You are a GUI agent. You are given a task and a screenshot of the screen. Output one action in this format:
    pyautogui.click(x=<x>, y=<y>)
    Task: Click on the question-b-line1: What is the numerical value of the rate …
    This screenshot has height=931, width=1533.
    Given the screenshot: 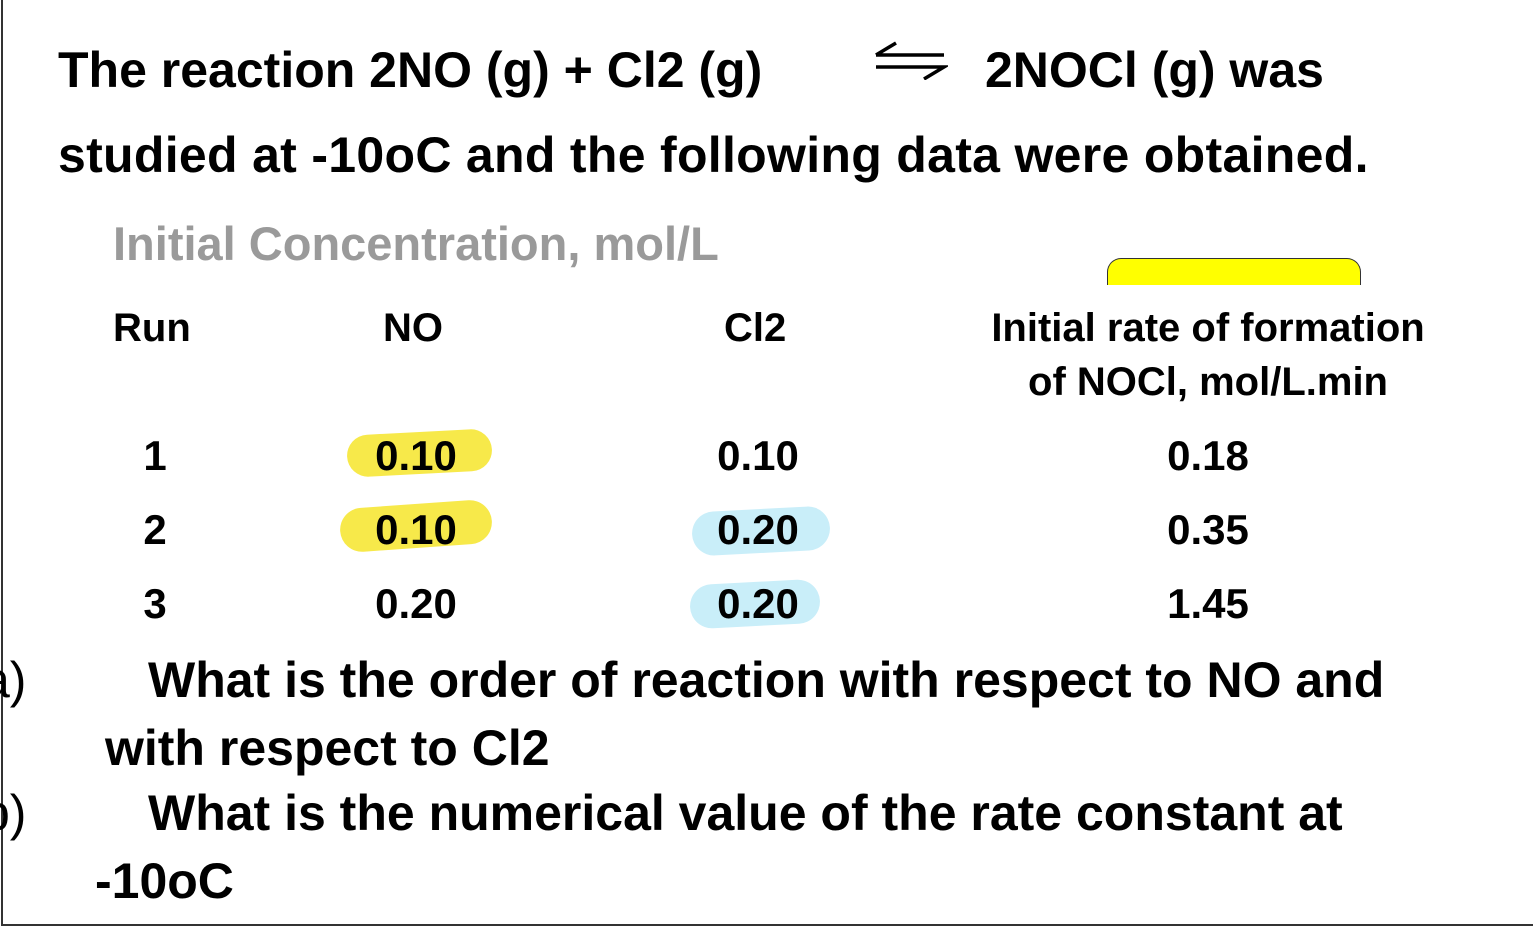 What is the action you would take?
    pyautogui.click(x=745, y=813)
    